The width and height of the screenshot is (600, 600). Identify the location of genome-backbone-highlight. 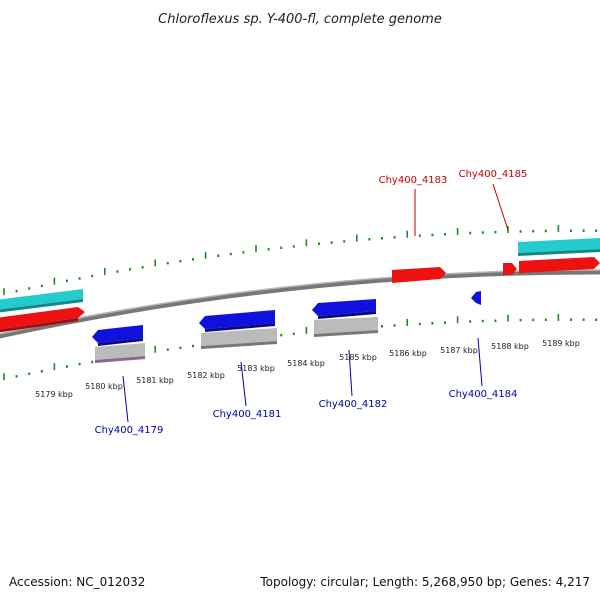
(300, 302).